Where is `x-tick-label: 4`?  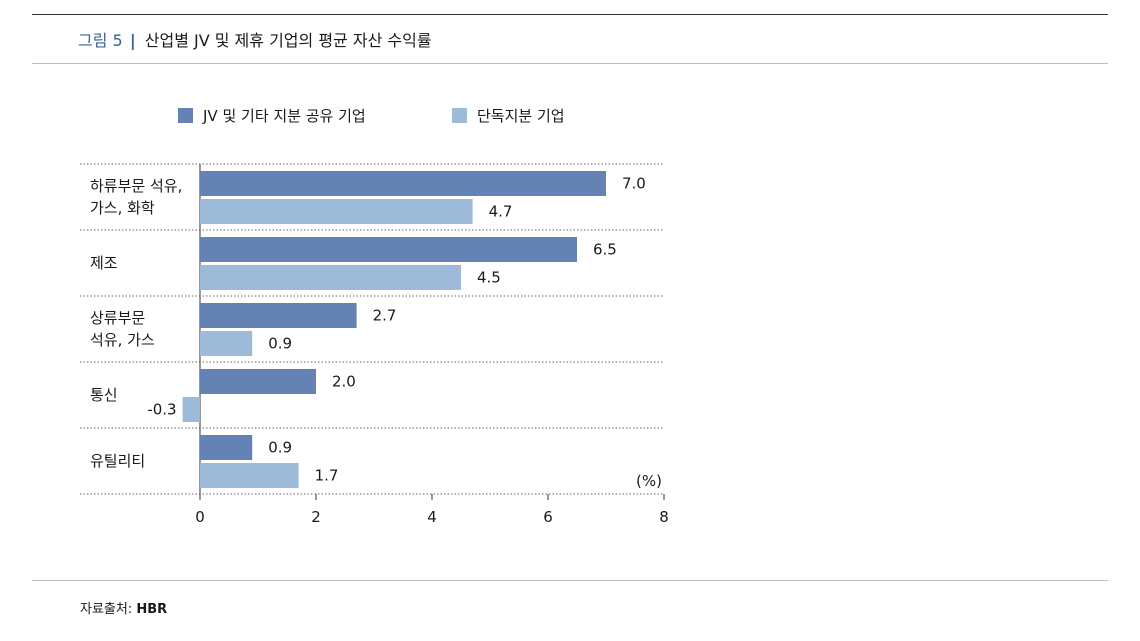
x-tick-label: 4 is located at coordinates (432, 517).